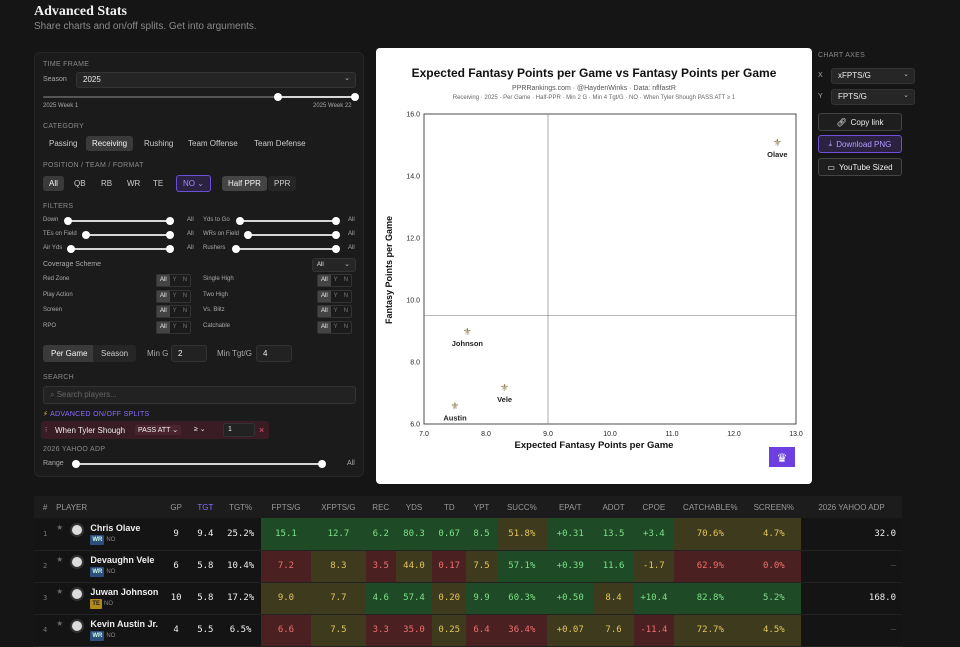 The width and height of the screenshot is (960, 647). I want to click on player-cell: ★ Chris Olave WR NO, so click(109, 534).